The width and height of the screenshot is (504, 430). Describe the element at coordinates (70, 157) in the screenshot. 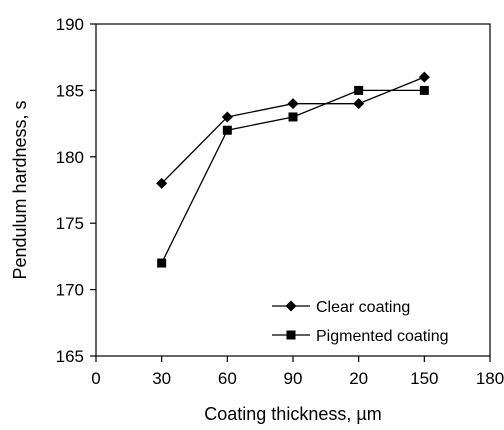

I see `y-tick-label: 180` at that location.